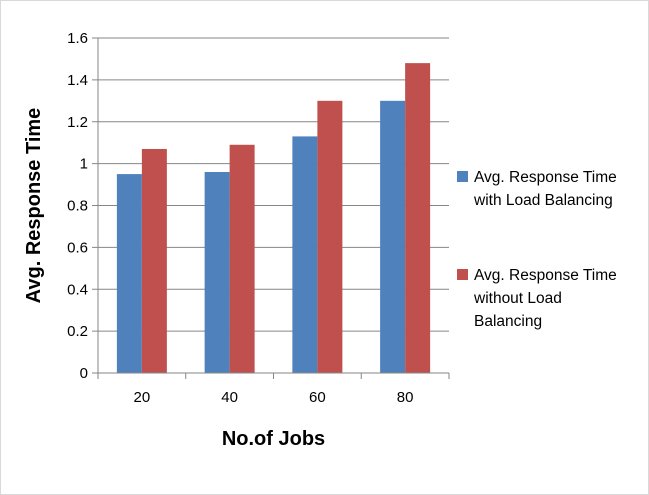 Image resolution: width=649 pixels, height=495 pixels. Describe the element at coordinates (508, 321) in the screenshot. I see `legend-label-series2: Balancing` at that location.